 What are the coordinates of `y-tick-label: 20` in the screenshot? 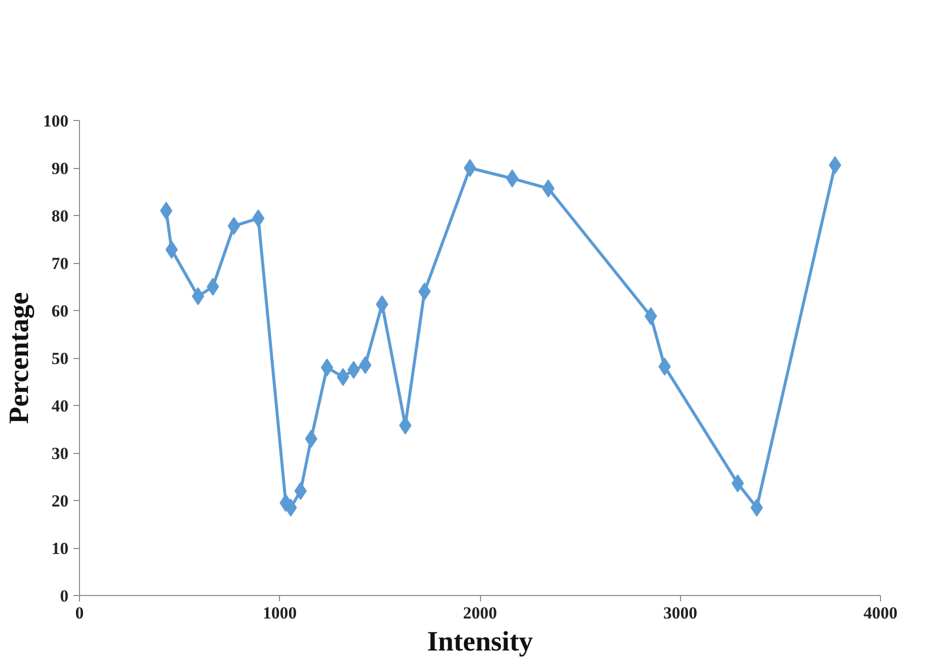 It's located at (60, 501).